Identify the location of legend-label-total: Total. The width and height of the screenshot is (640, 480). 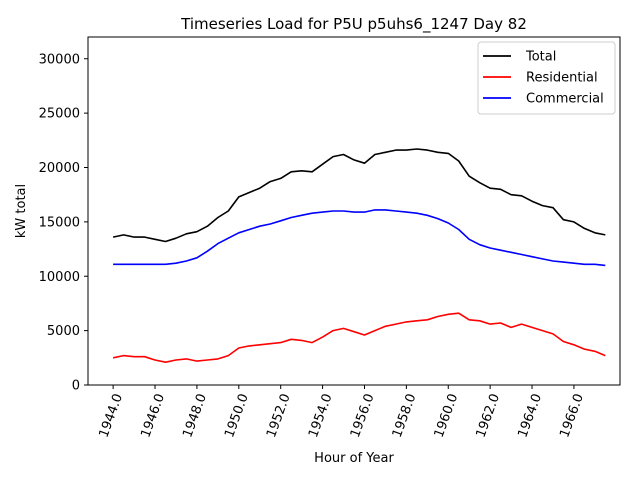
(540, 57).